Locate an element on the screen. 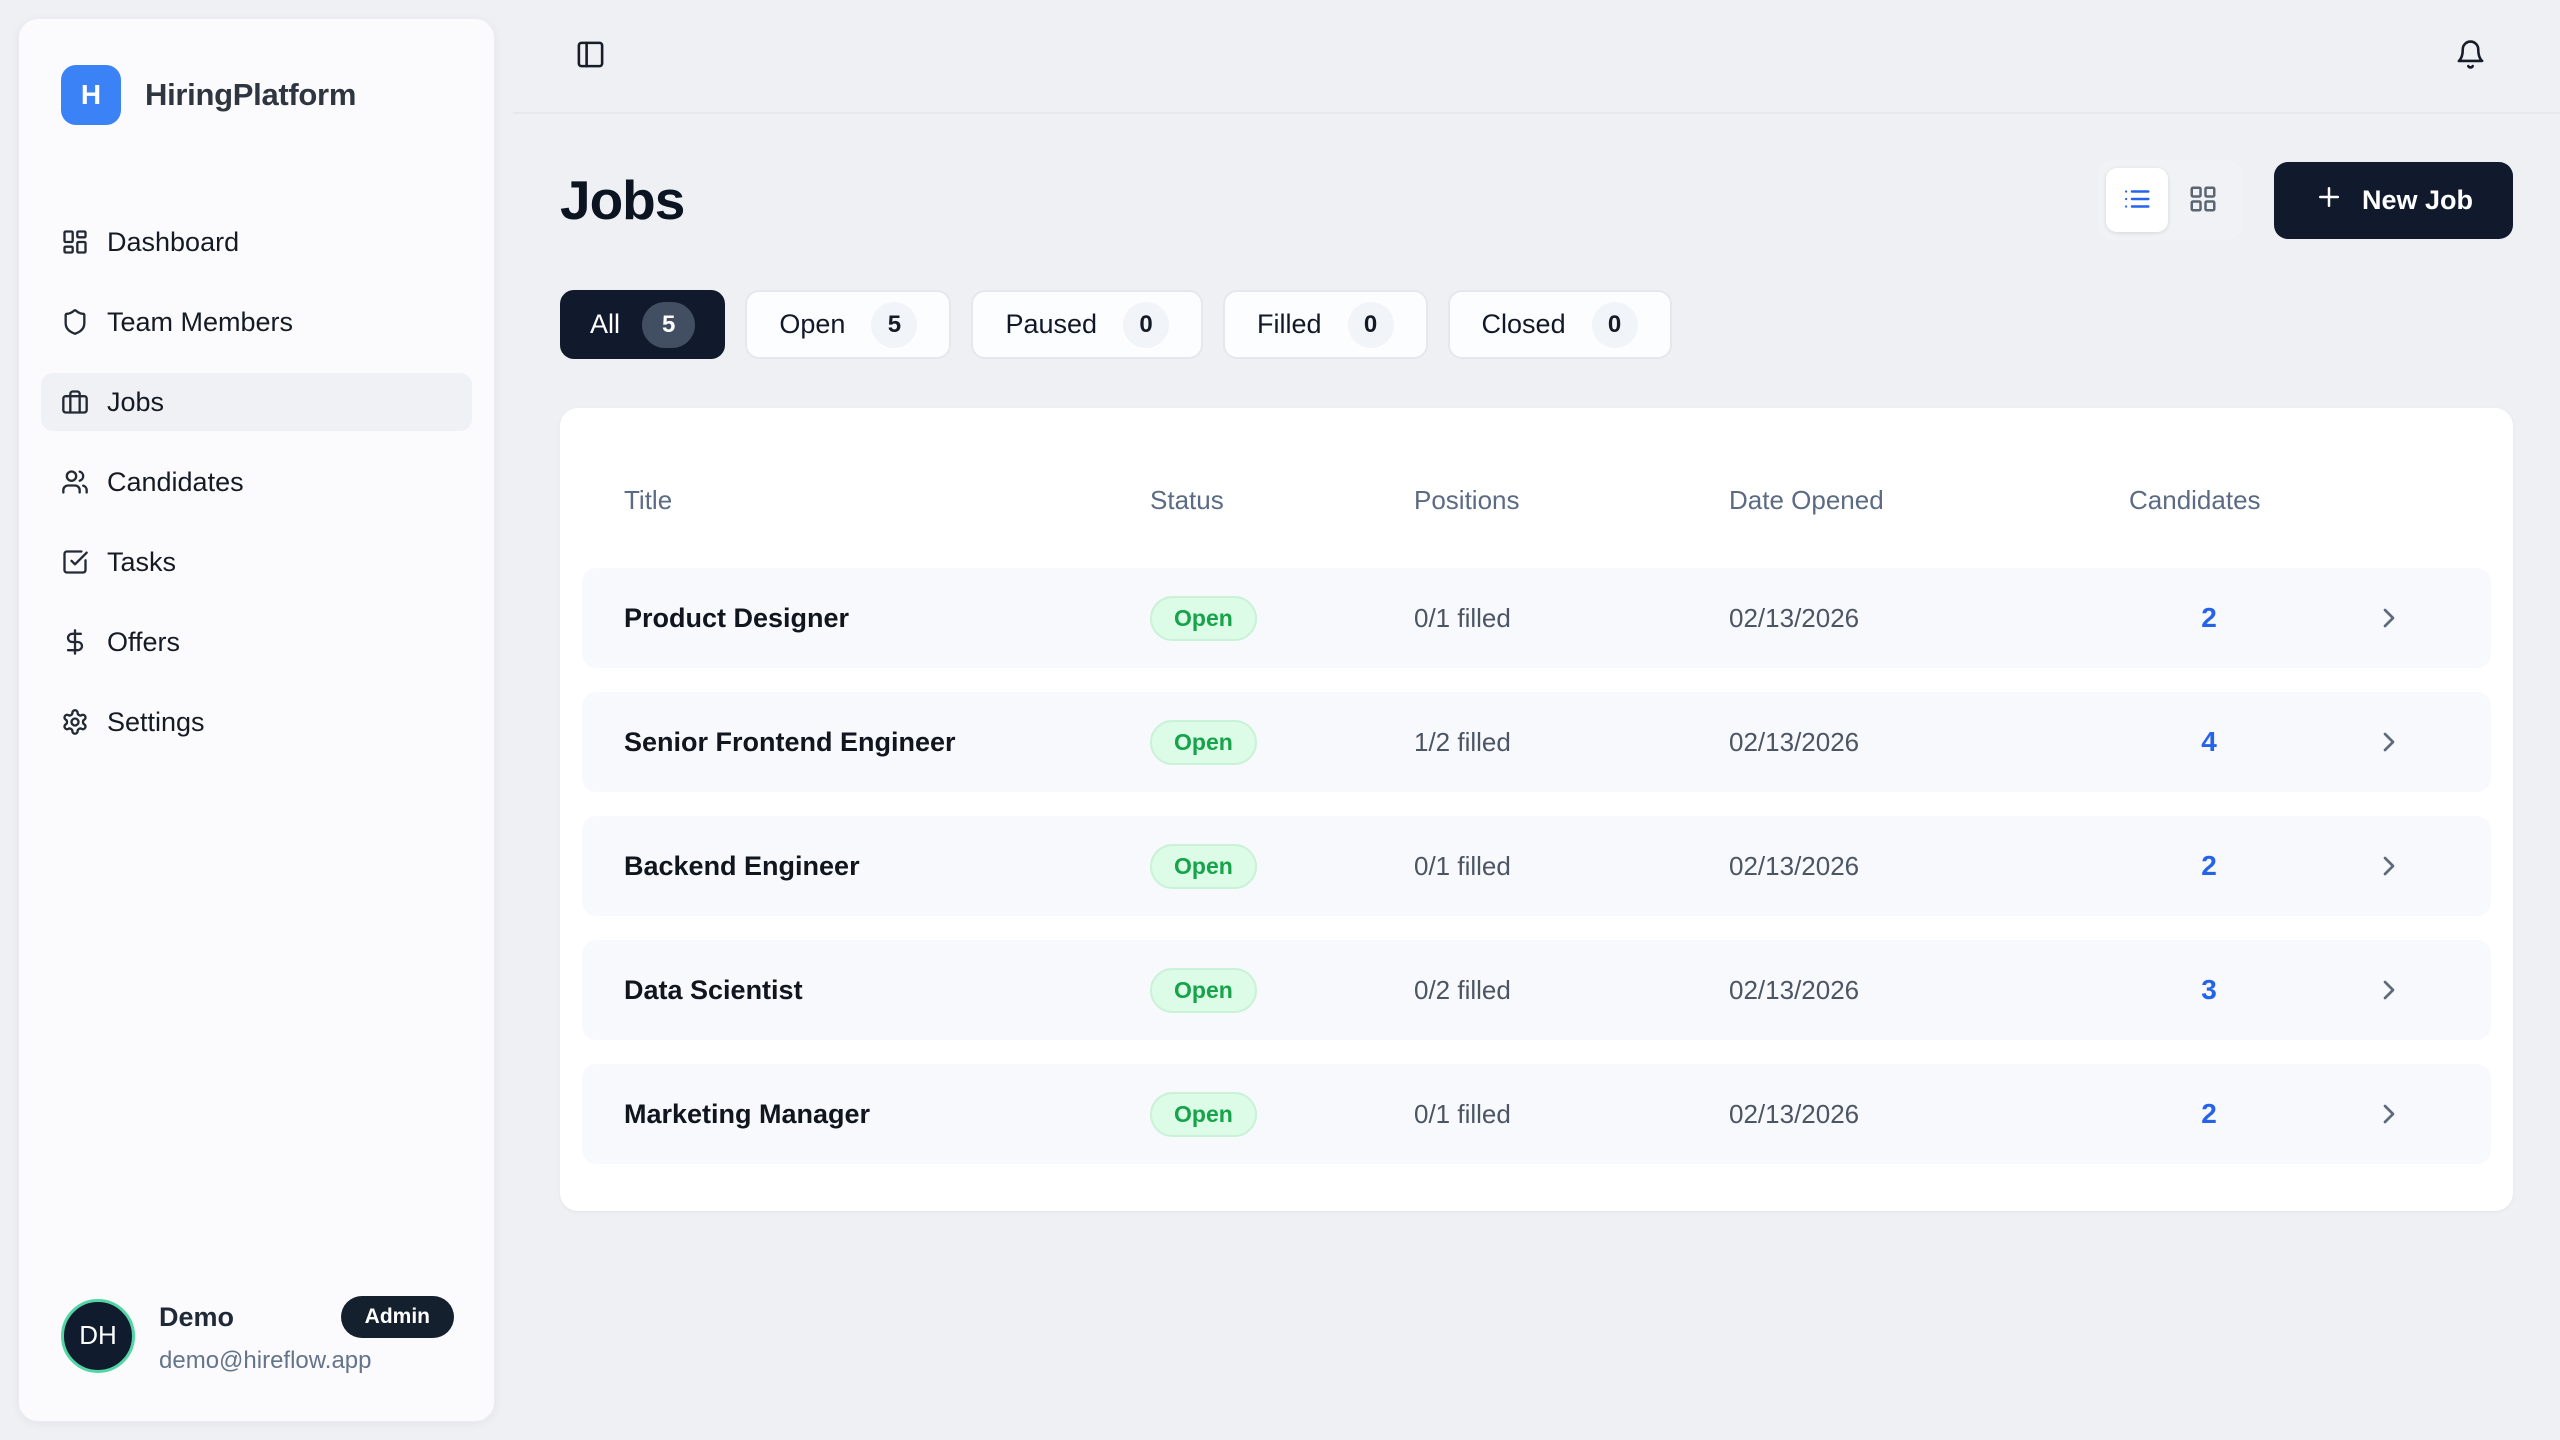 Image resolution: width=2560 pixels, height=1440 pixels. filter-label: Paused is located at coordinates (1051, 324).